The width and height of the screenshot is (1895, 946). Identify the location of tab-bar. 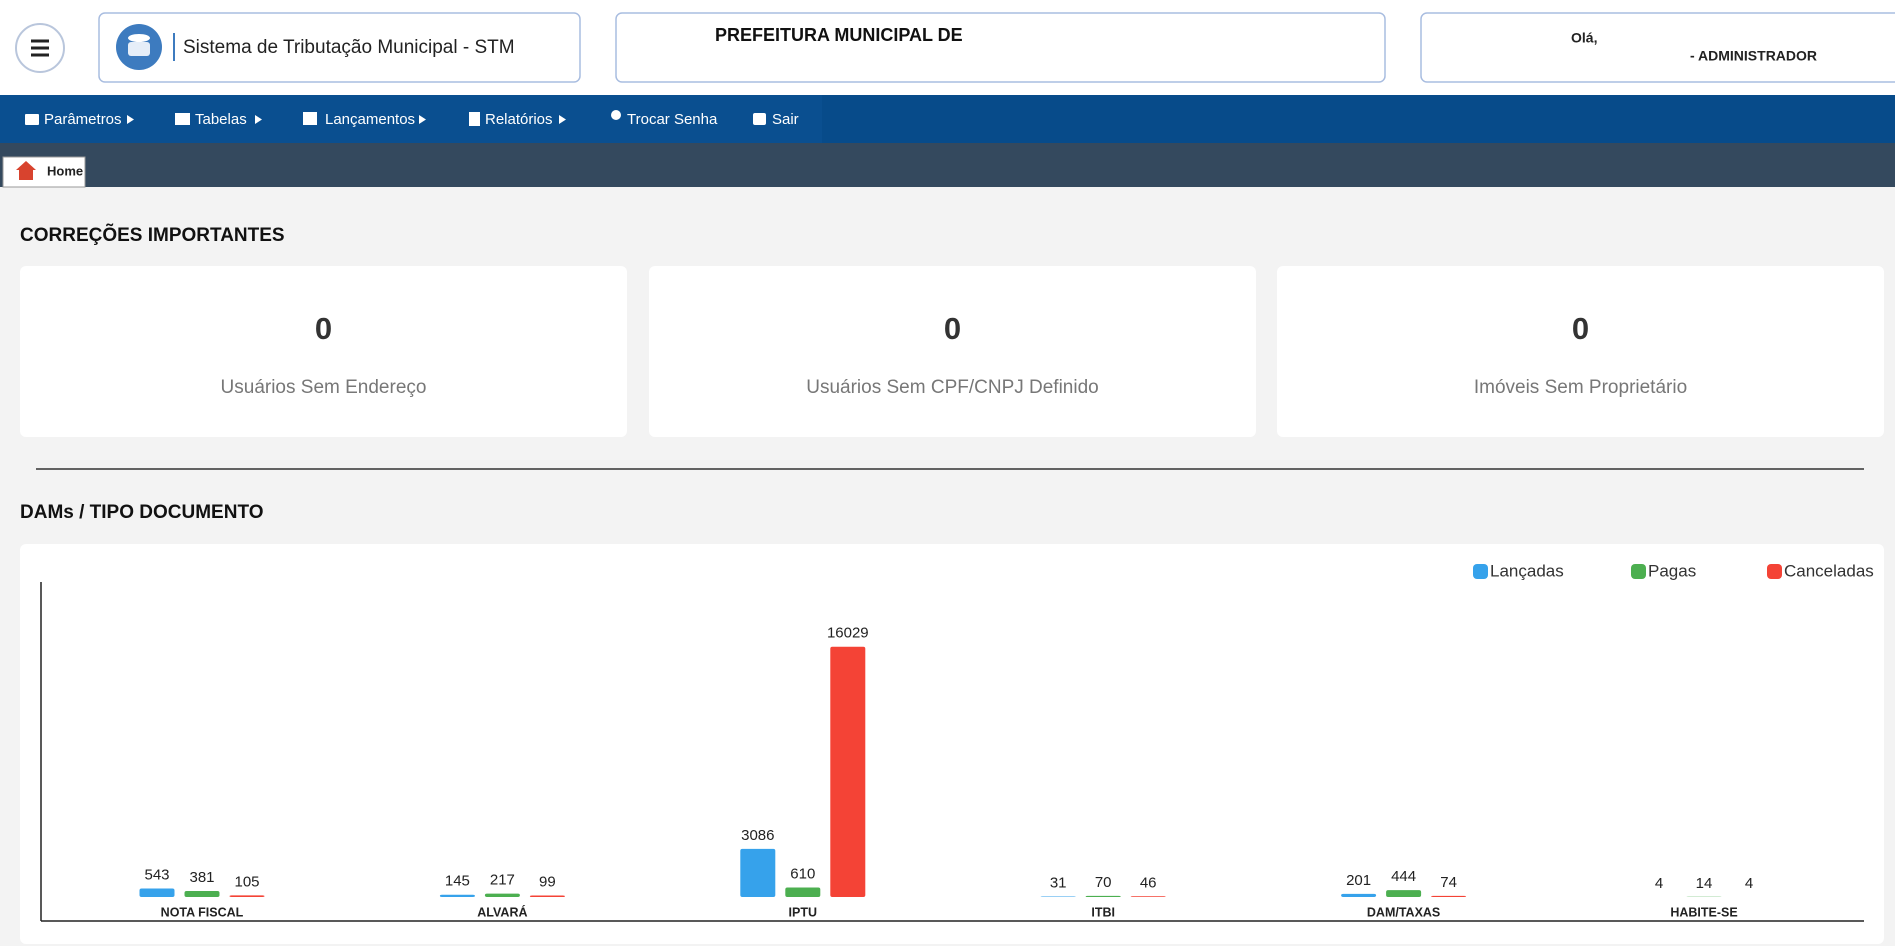
(947, 165).